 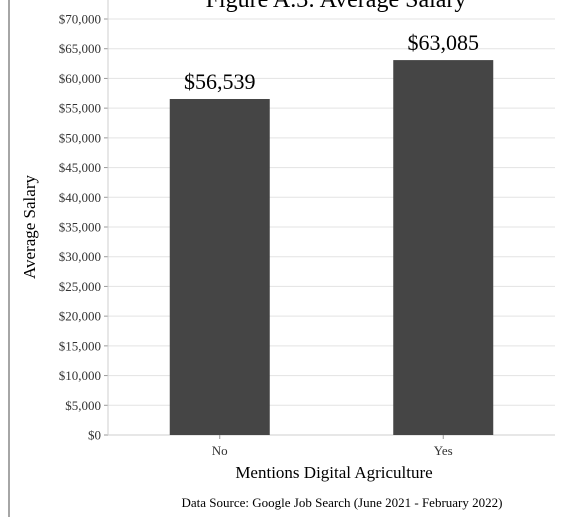 I want to click on y-tick-label: $30,000, so click(x=80, y=256).